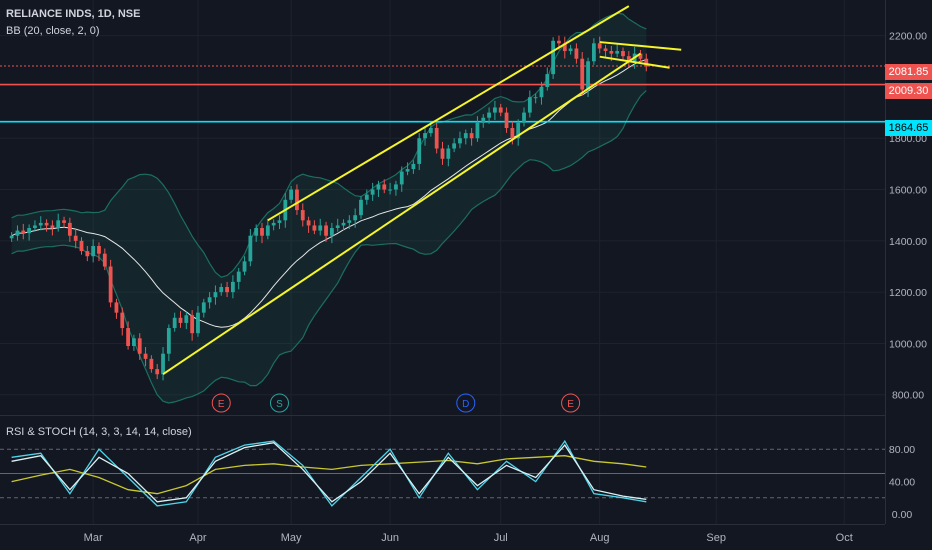 Image resolution: width=932 pixels, height=550 pixels. Describe the element at coordinates (73, 14) in the screenshot. I see `symbol-title: RELIANCE INDS, 1D, NSE` at that location.